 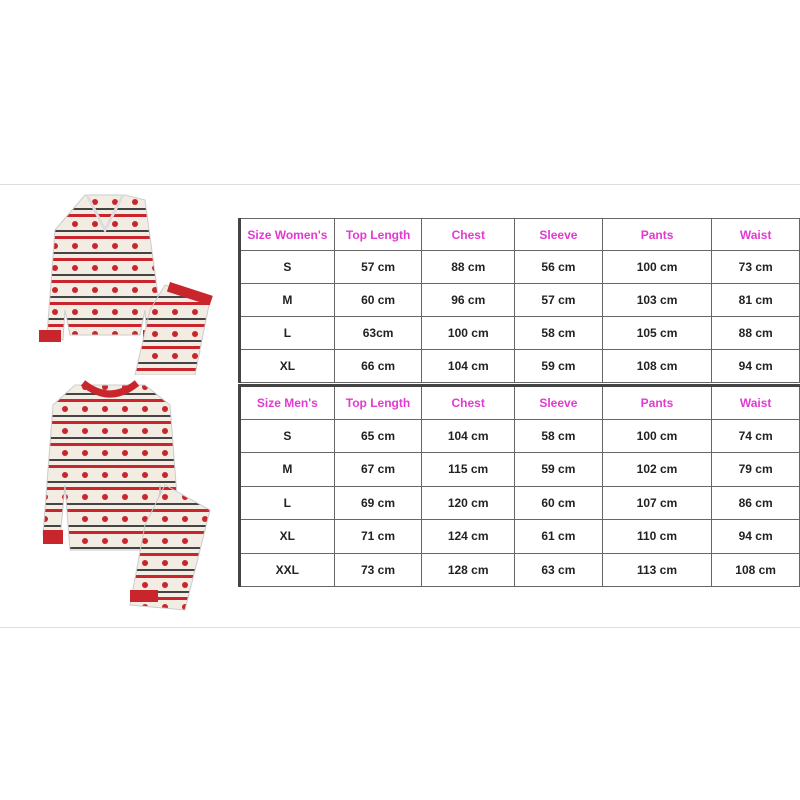 What do you see at coordinates (468, 300) in the screenshot?
I see `table-cell: 96 cm` at bounding box center [468, 300].